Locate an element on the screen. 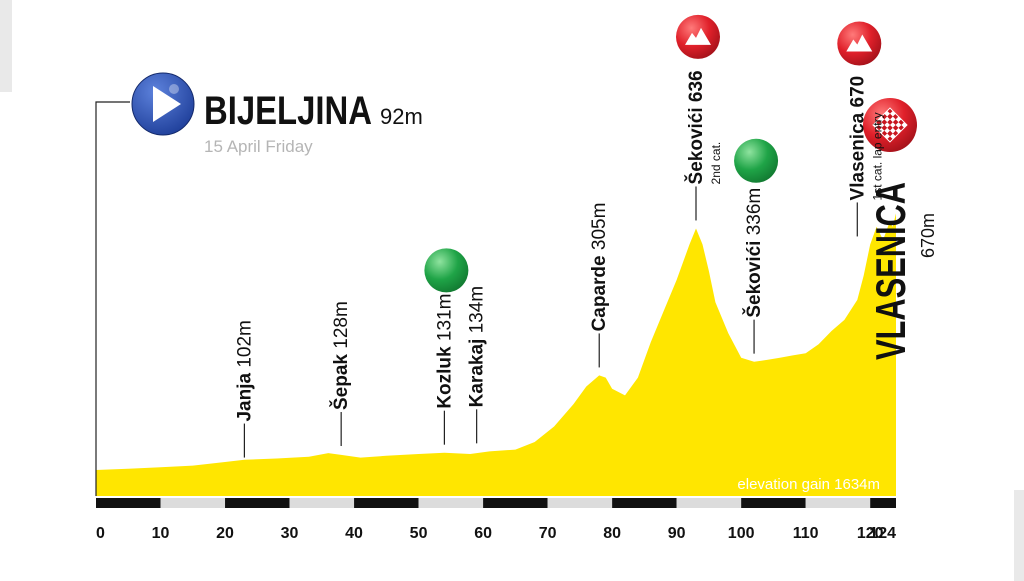 The height and width of the screenshot is (581, 1024). page-edge-right is located at coordinates (1019, 535).